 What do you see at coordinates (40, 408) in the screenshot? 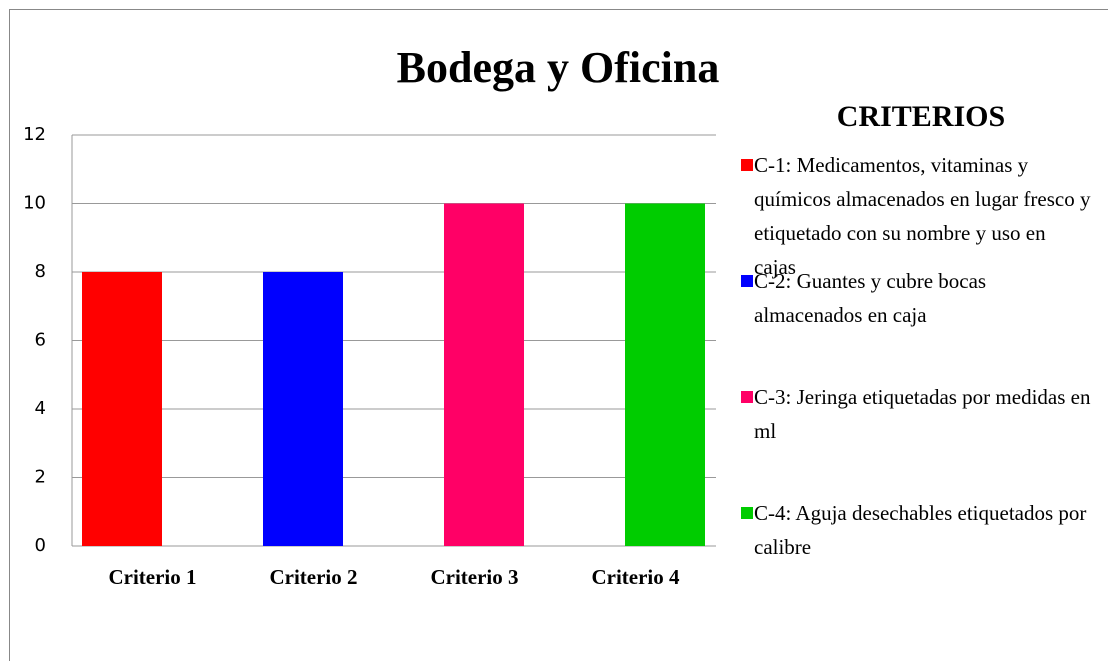
I see `y-tick-label: 4` at bounding box center [40, 408].